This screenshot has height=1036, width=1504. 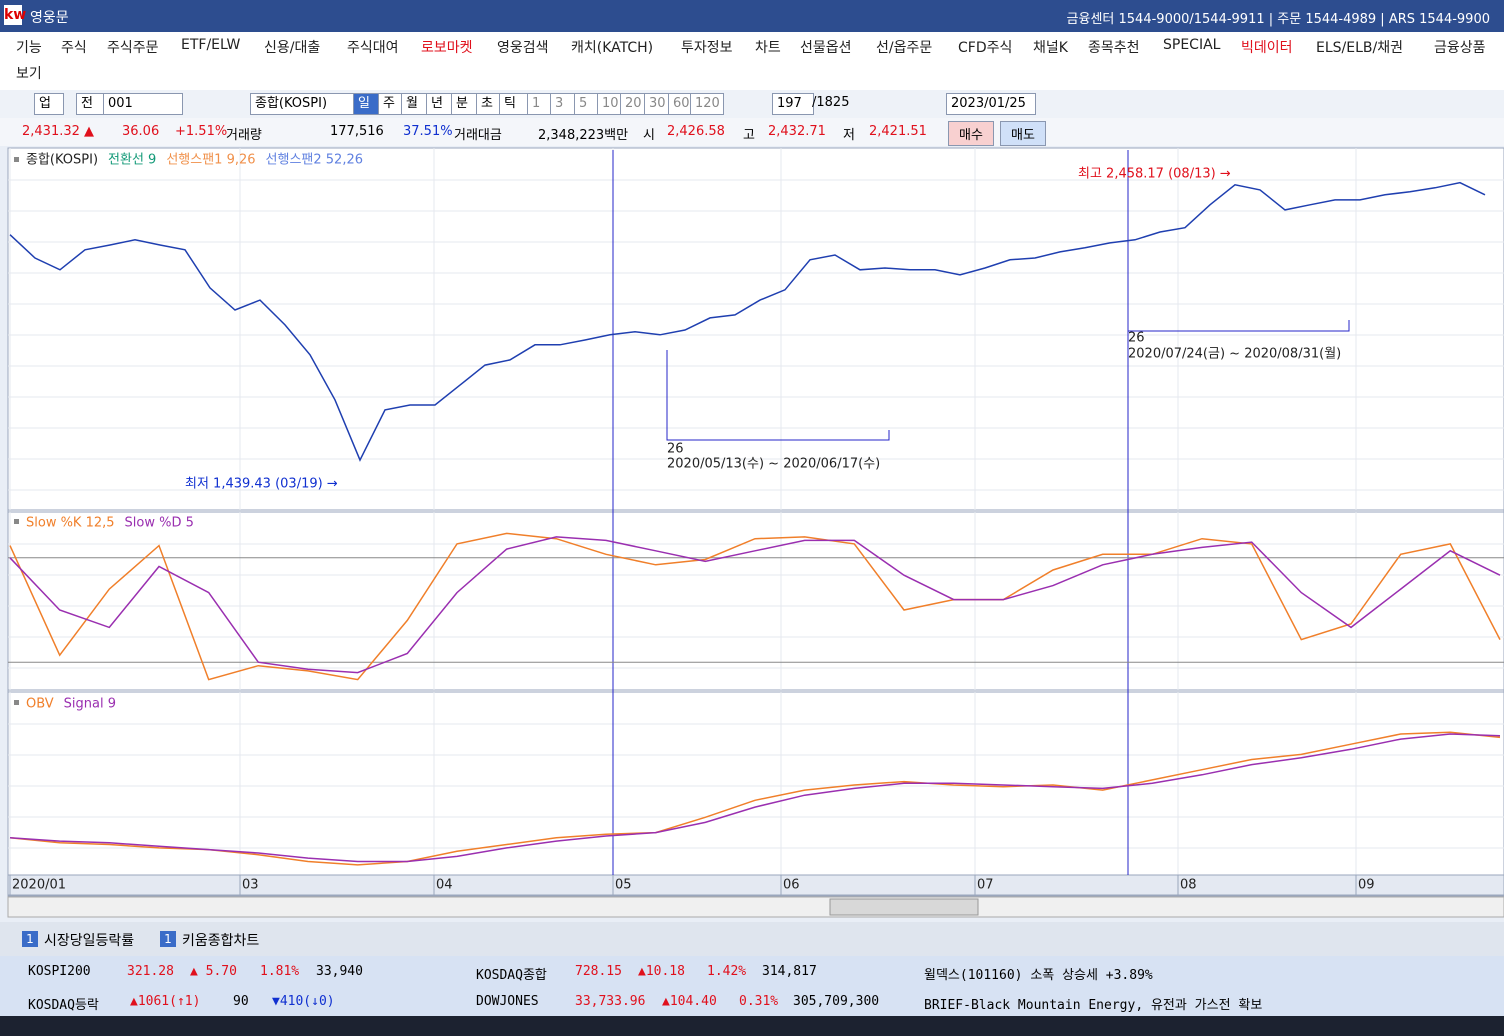 I want to click on x-tick-label: 08, so click(x=1188, y=885).